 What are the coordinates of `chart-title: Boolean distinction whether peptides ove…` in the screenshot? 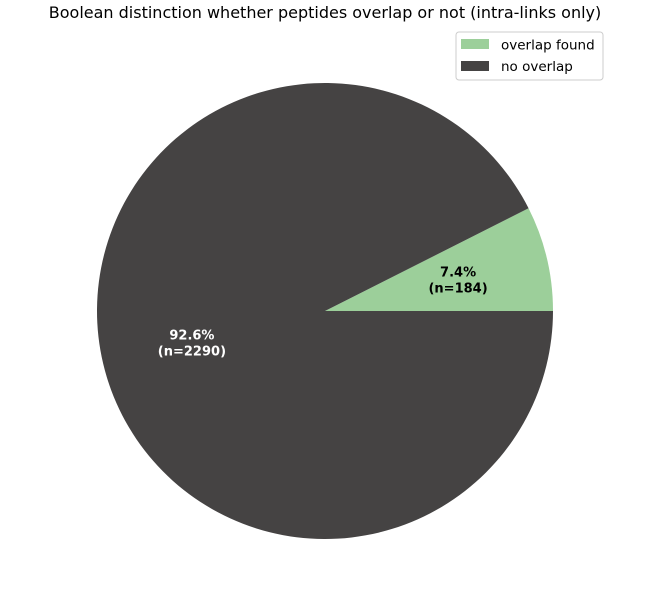 It's located at (325, 12).